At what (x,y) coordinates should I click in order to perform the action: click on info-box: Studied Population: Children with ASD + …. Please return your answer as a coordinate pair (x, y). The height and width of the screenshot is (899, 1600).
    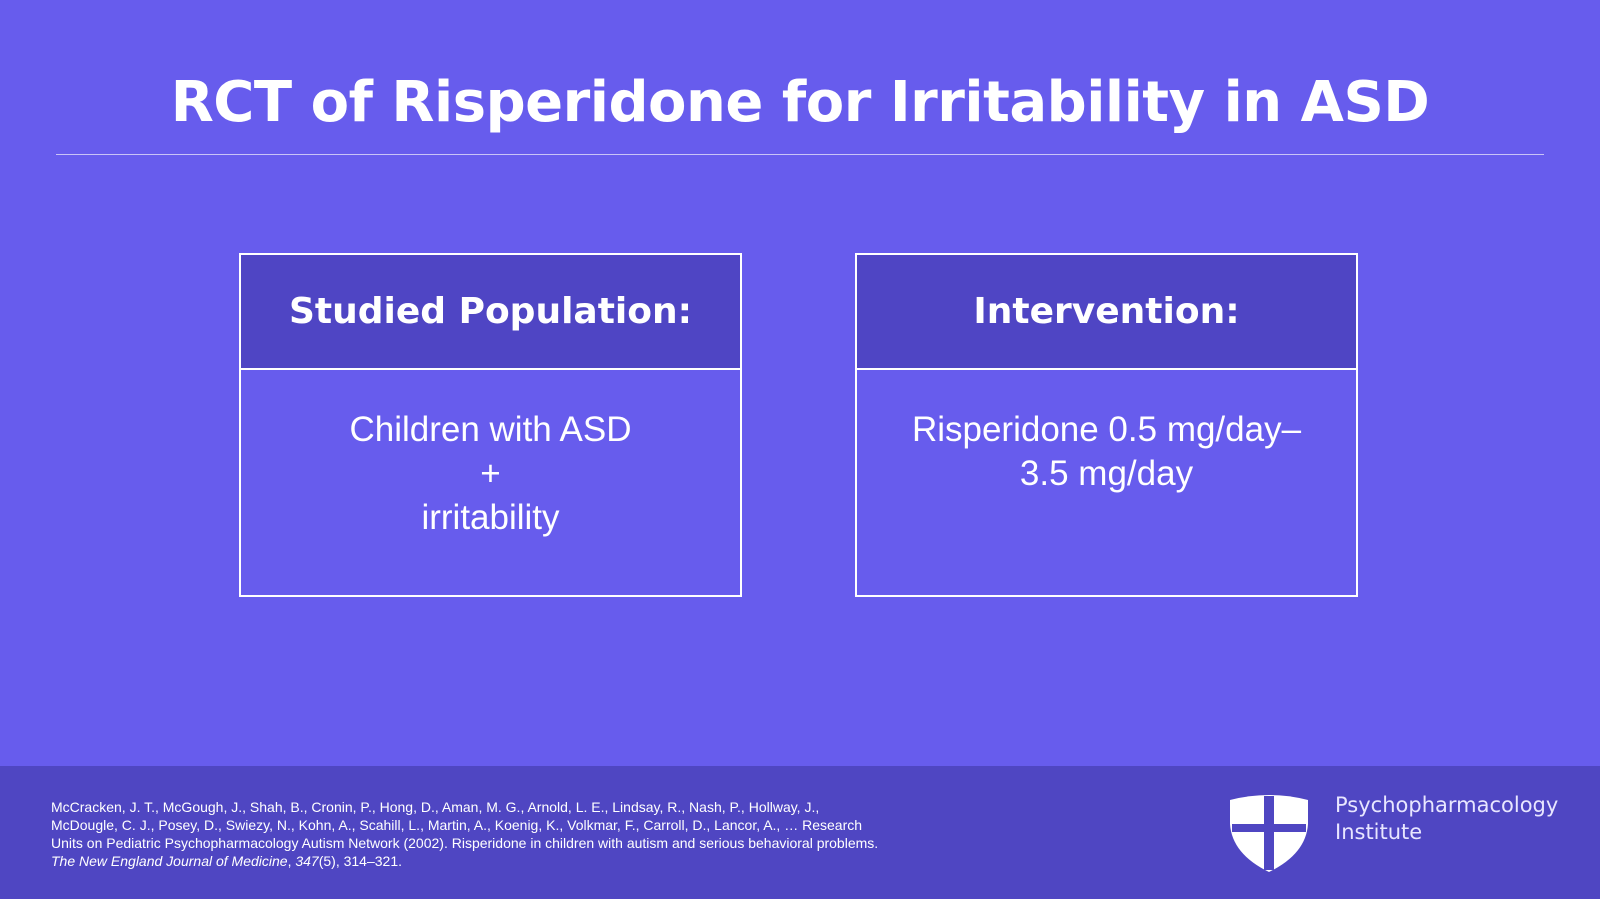
    Looking at the image, I should click on (490, 425).